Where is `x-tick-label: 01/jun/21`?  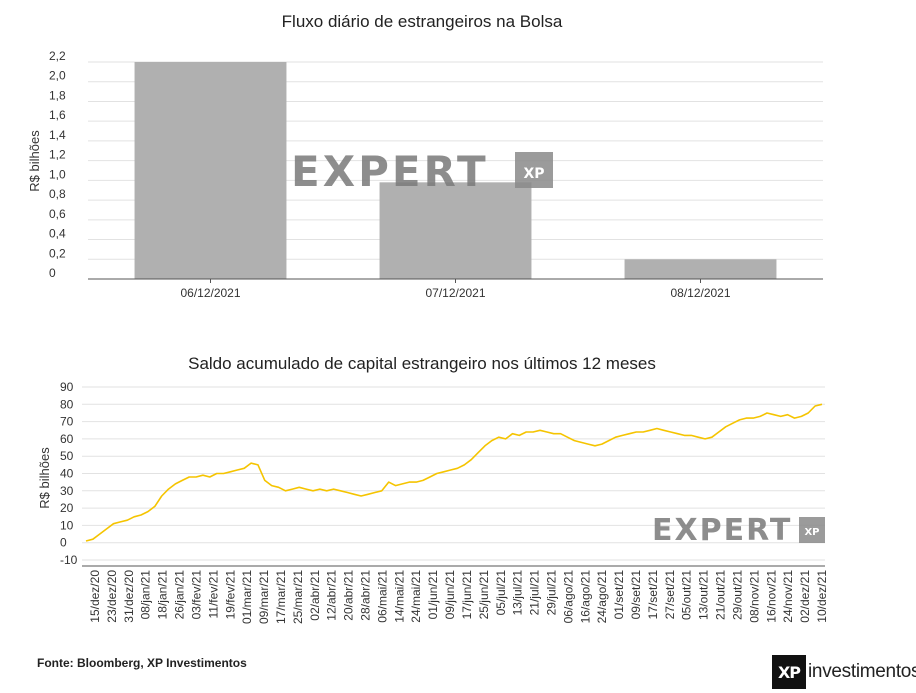
x-tick-label: 01/jun/21 is located at coordinates (433, 595).